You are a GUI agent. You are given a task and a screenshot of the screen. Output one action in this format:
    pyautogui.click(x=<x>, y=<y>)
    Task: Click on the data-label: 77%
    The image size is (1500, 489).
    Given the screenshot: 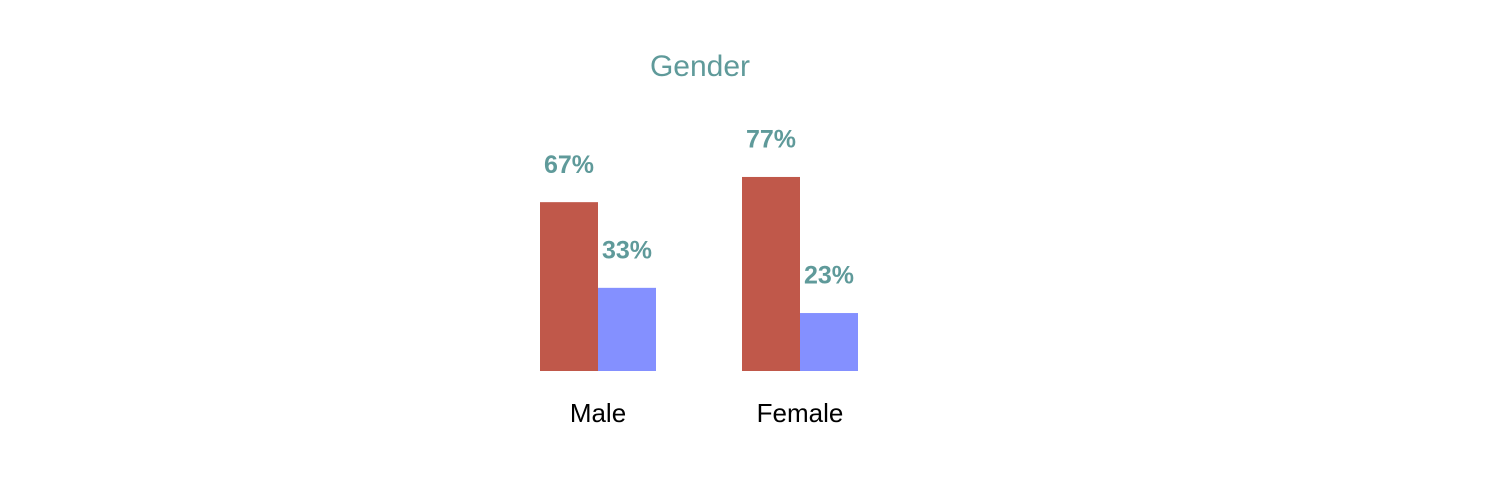 What is the action you would take?
    pyautogui.click(x=771, y=140)
    